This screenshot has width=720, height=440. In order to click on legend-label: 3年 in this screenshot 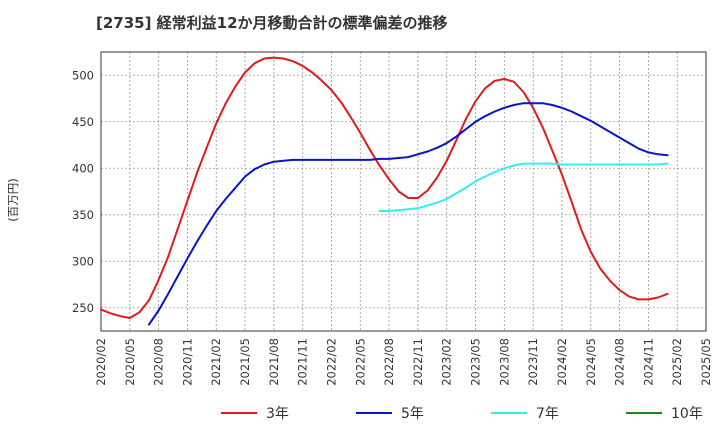, I will do `click(277, 414)`.